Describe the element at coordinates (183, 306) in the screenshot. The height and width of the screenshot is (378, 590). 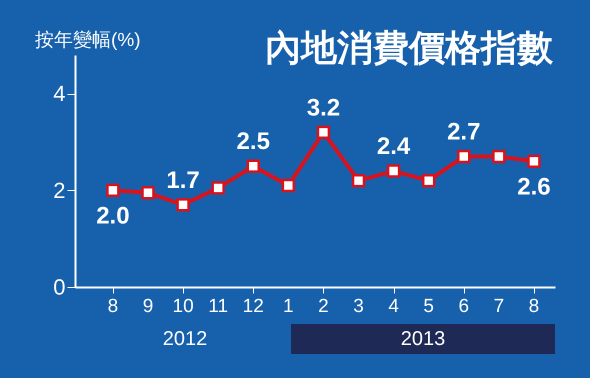
I see `x-tick-label: 10` at that location.